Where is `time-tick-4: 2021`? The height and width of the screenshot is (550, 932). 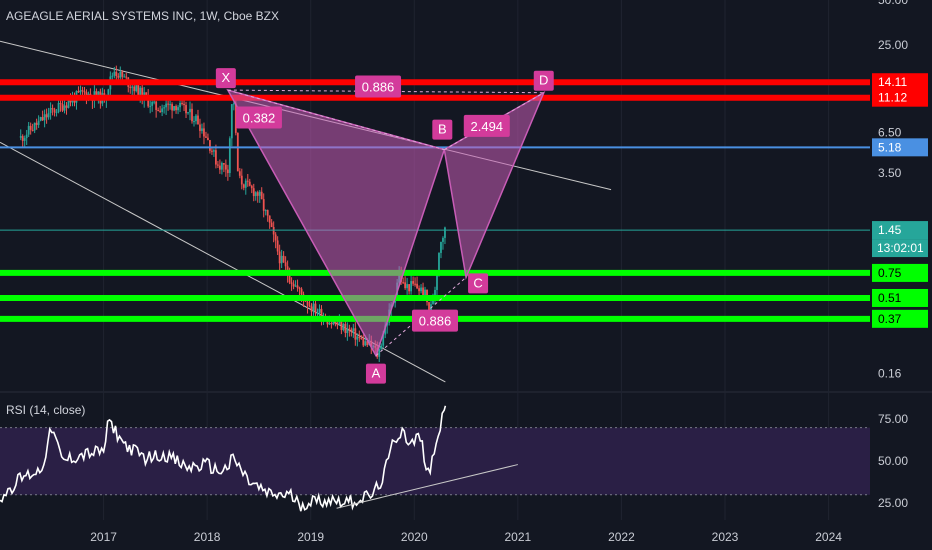 time-tick-4: 2021 is located at coordinates (518, 537).